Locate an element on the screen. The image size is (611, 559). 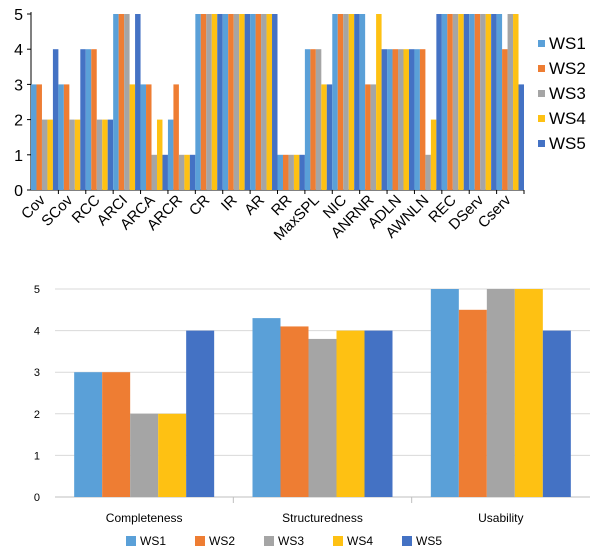
bar-ws1-rec is located at coordinates (444, 102).